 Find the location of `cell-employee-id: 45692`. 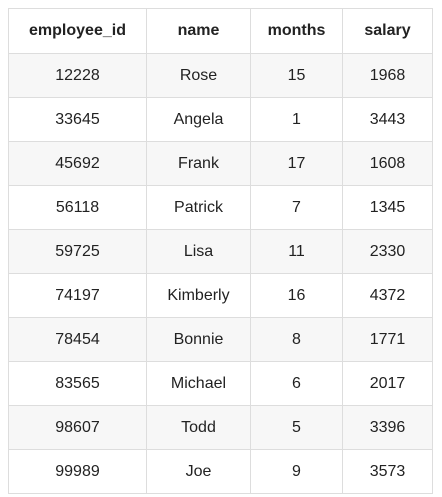

cell-employee-id: 45692 is located at coordinates (77, 163).